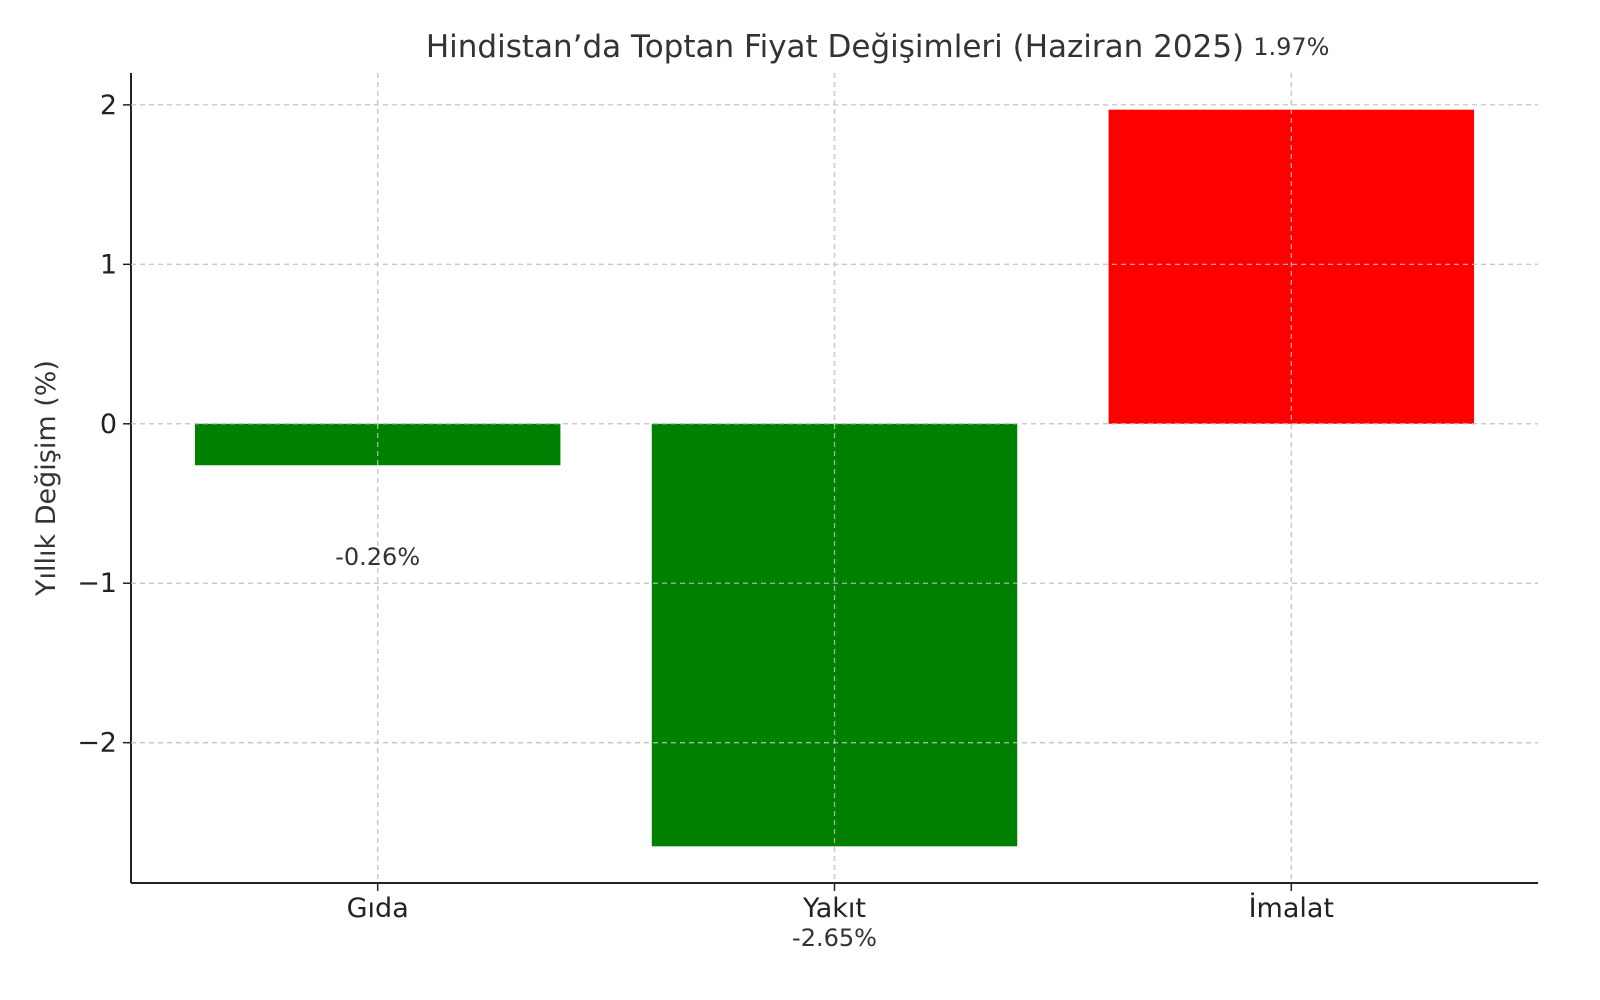 The image size is (1600, 1000). I want to click on y-tick-label: 0, so click(108, 424).